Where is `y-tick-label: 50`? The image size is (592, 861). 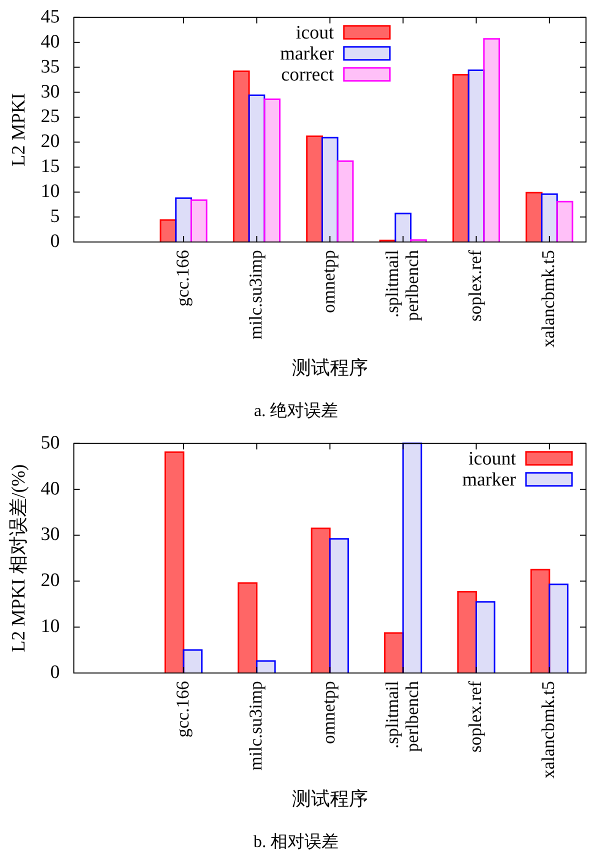 y-tick-label: 50 is located at coordinates (50, 443).